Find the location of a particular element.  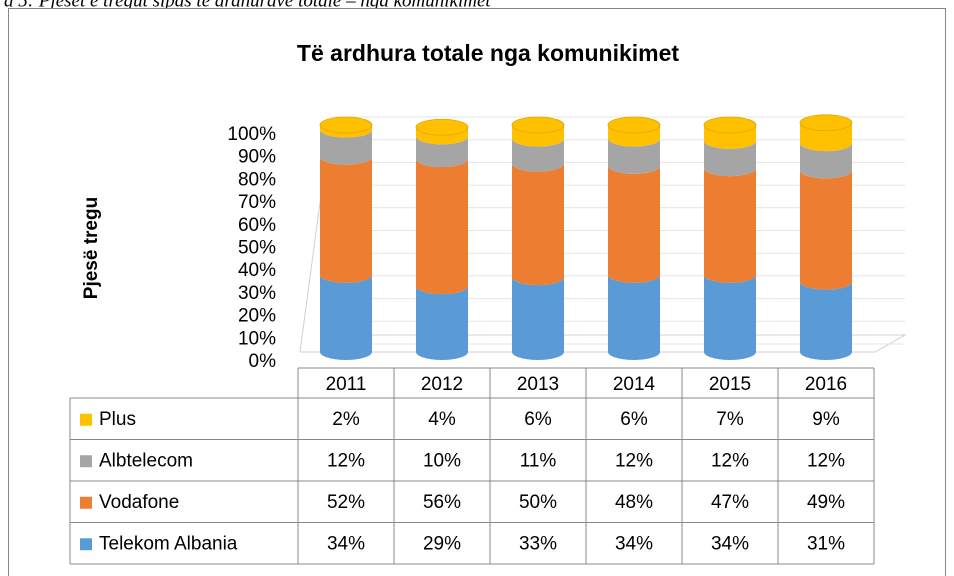

data-label: 56% is located at coordinates (442, 502).